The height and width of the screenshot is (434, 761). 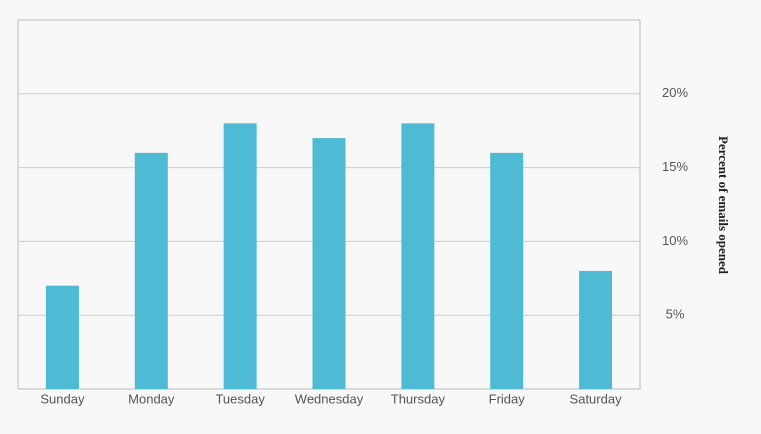 I want to click on x-tick-label: Tuesday, so click(x=240, y=398).